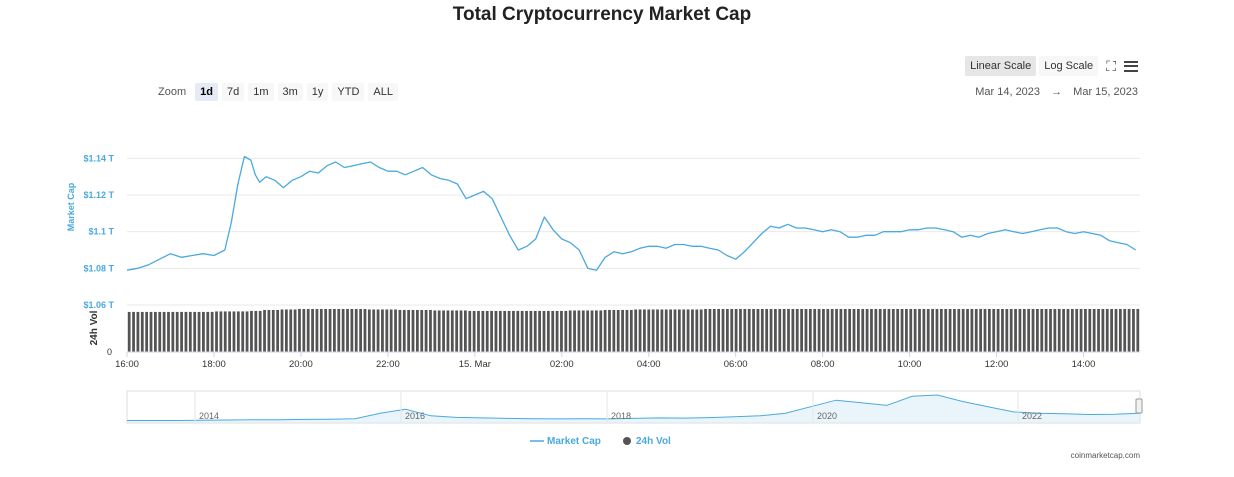  I want to click on legend-volume: 24h Vol, so click(653, 441).